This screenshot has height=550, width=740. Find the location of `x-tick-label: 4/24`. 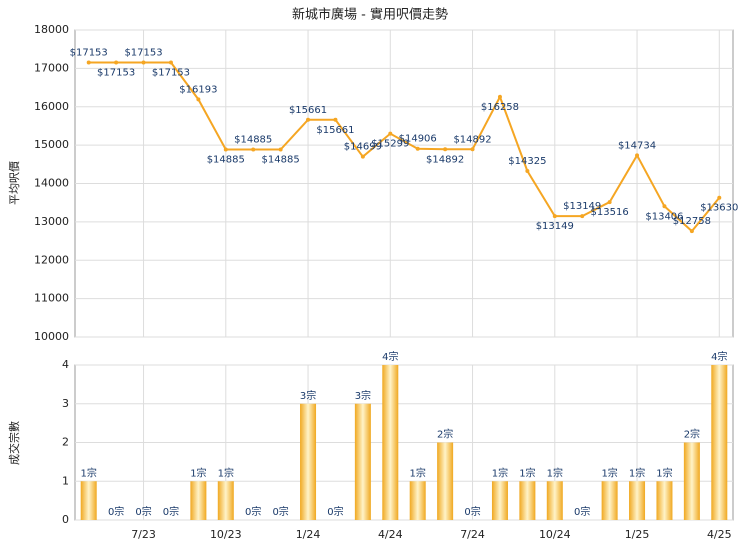

x-tick-label: 4/24 is located at coordinates (390, 534).